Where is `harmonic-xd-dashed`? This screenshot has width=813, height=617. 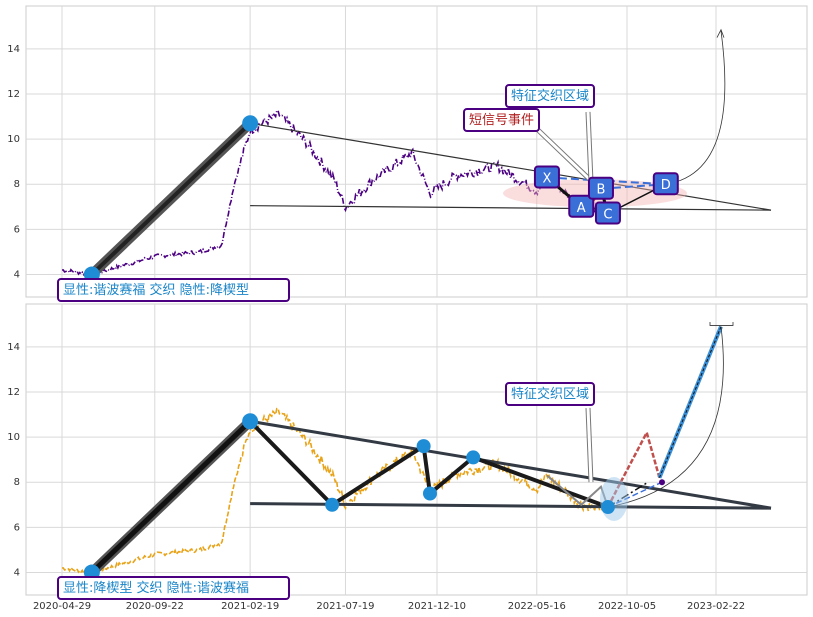
harmonic-xd-dashed is located at coordinates (606, 181).